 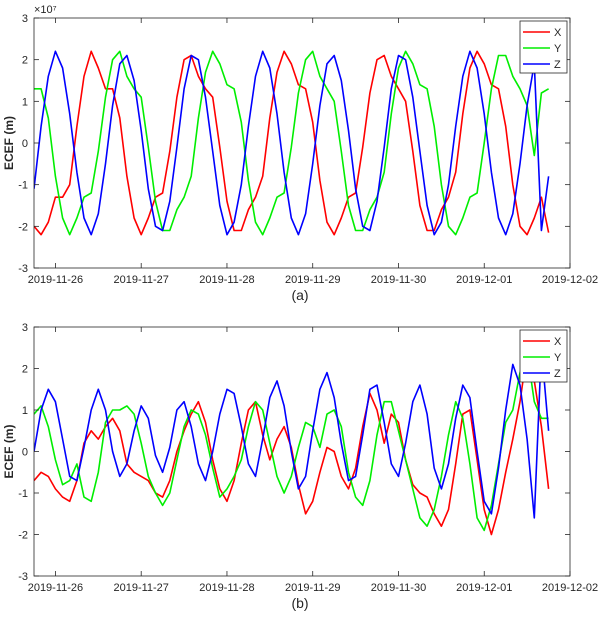 What do you see at coordinates (299, 603) in the screenshot?
I see `panel-label: (b)` at bounding box center [299, 603].